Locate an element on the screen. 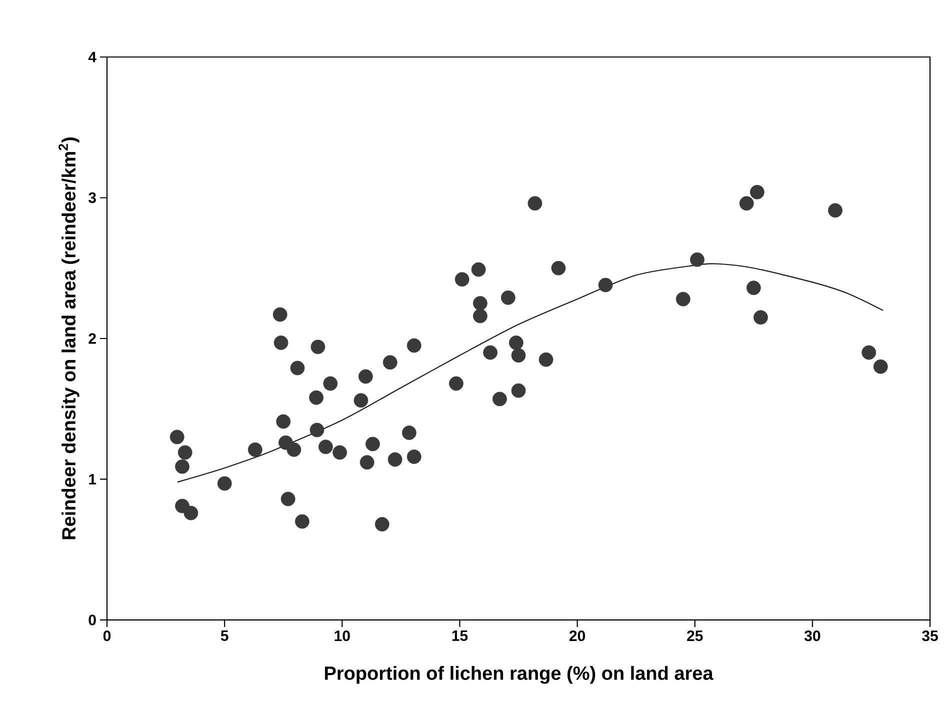 Image resolution: width=945 pixels, height=728 pixels. x-tick-label: 20 is located at coordinates (577, 636).